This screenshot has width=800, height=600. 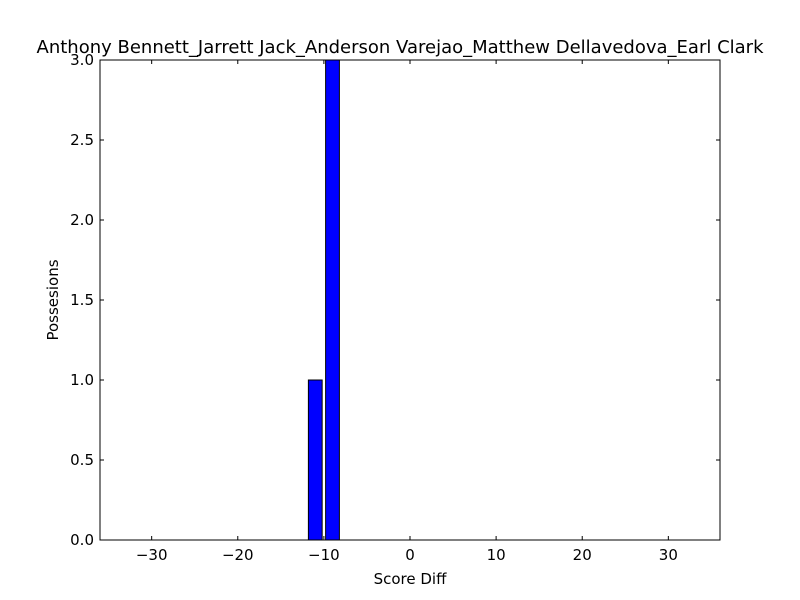 What do you see at coordinates (668, 555) in the screenshot?
I see `x-tick-label: 30` at bounding box center [668, 555].